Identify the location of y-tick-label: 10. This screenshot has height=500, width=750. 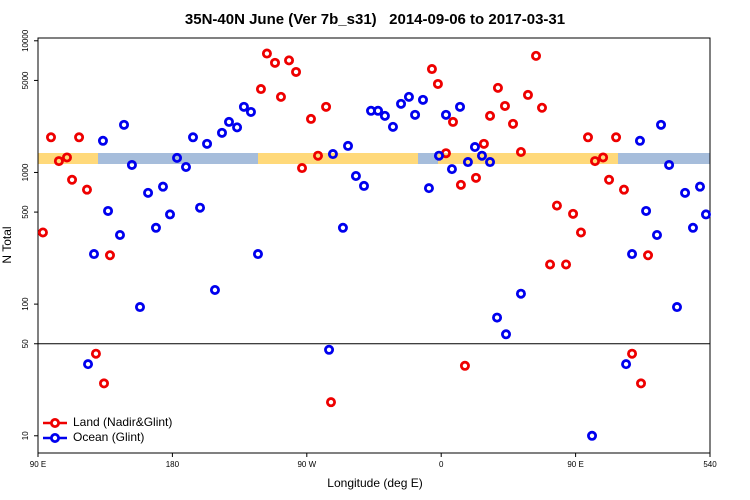
(25, 435).